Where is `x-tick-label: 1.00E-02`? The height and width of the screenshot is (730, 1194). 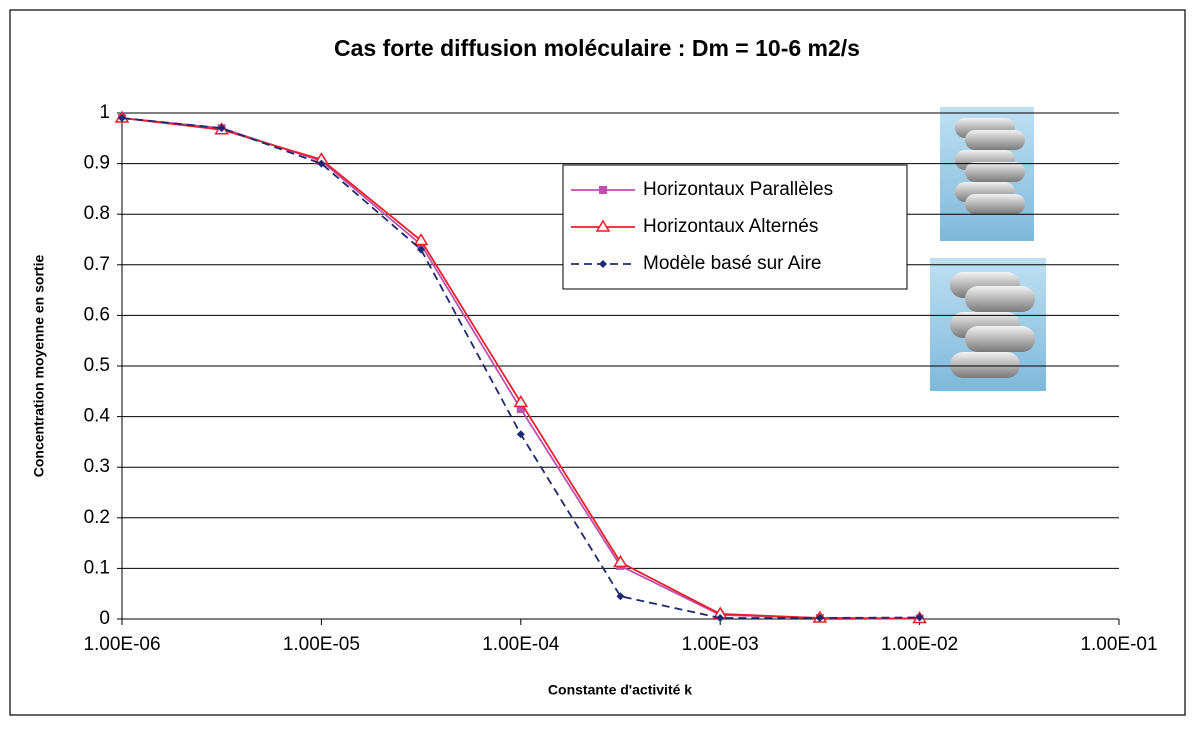 x-tick-label: 1.00E-02 is located at coordinates (919, 644).